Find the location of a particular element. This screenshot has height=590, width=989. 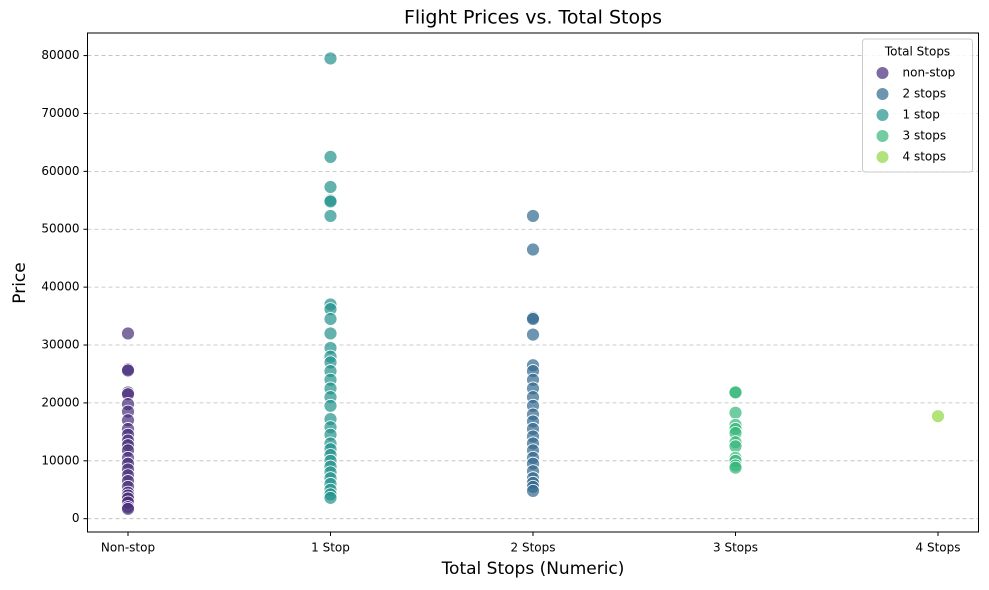

x-axis-label: Total Stops (Numeric) is located at coordinates (533, 569).